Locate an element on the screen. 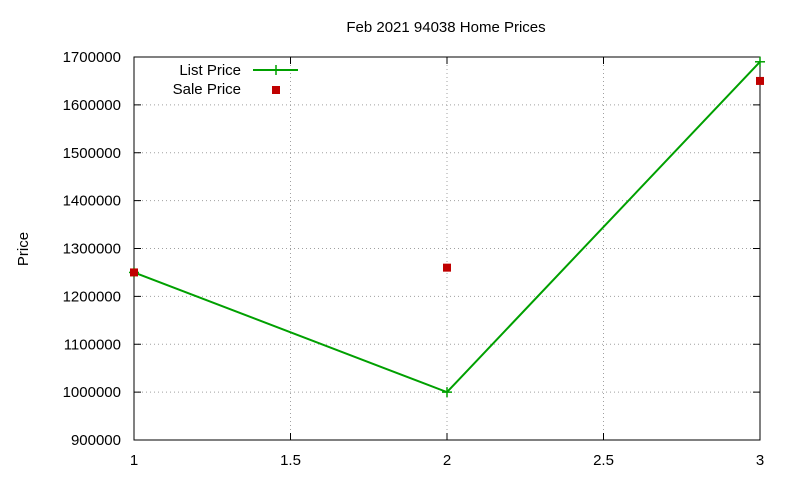  legend-label: List Price is located at coordinates (210, 70).